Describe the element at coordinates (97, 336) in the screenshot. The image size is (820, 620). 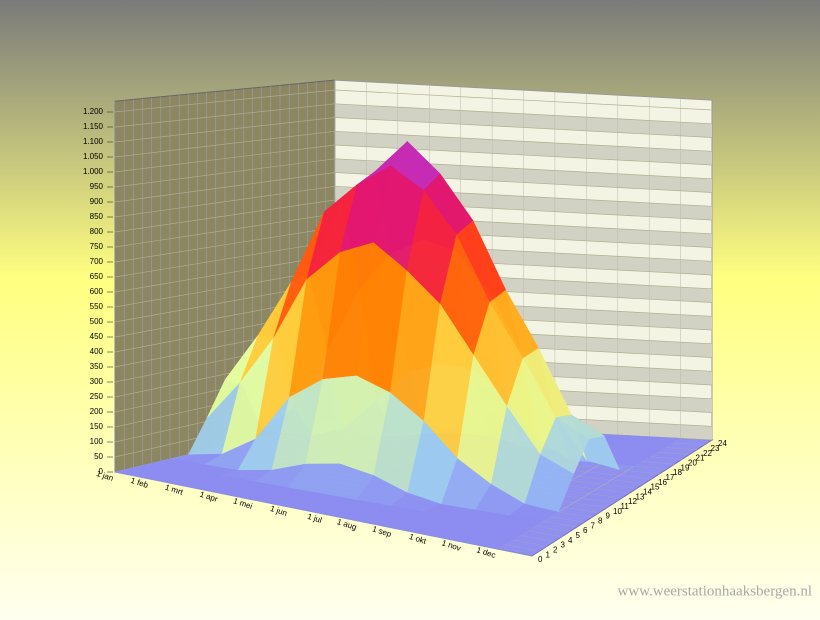
I see `y-tick-label: 450` at that location.